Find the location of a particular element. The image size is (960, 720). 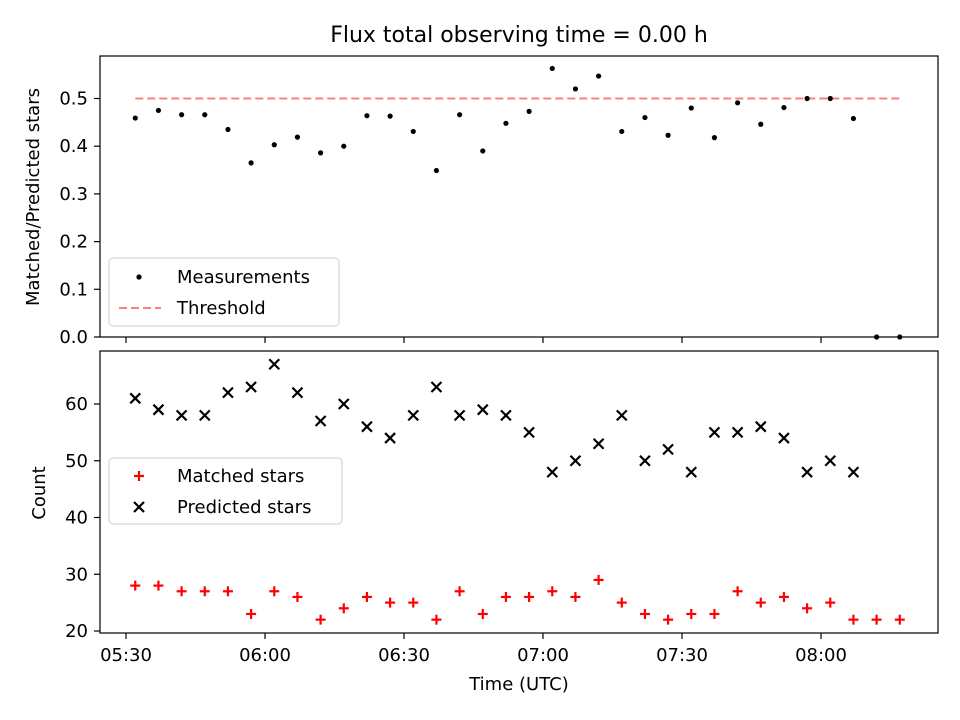

ratio-y-tick-label: 0.1 is located at coordinates (73, 289).